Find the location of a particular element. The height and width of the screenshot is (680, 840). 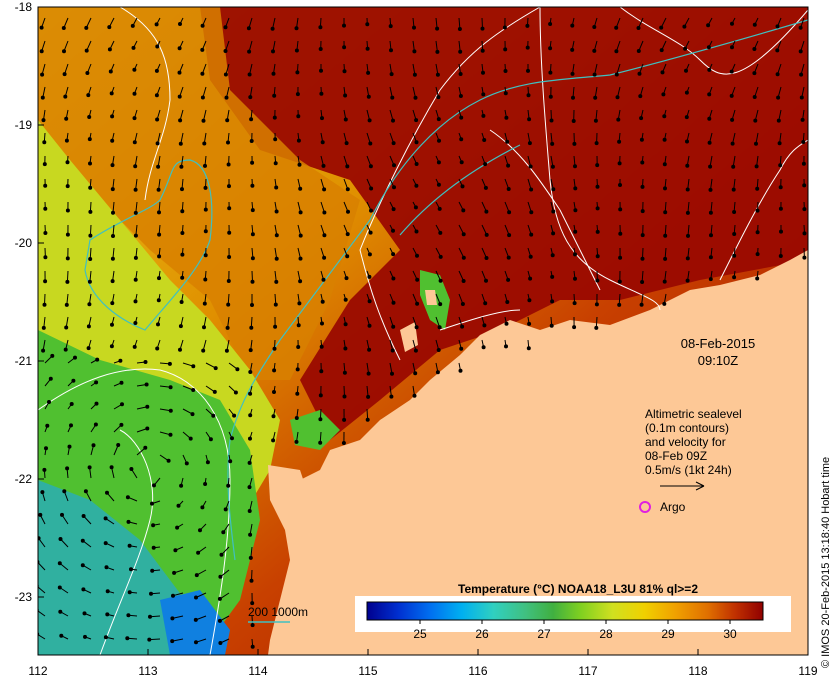

date-label: 08-Feb-2015 is located at coordinates (718, 343).